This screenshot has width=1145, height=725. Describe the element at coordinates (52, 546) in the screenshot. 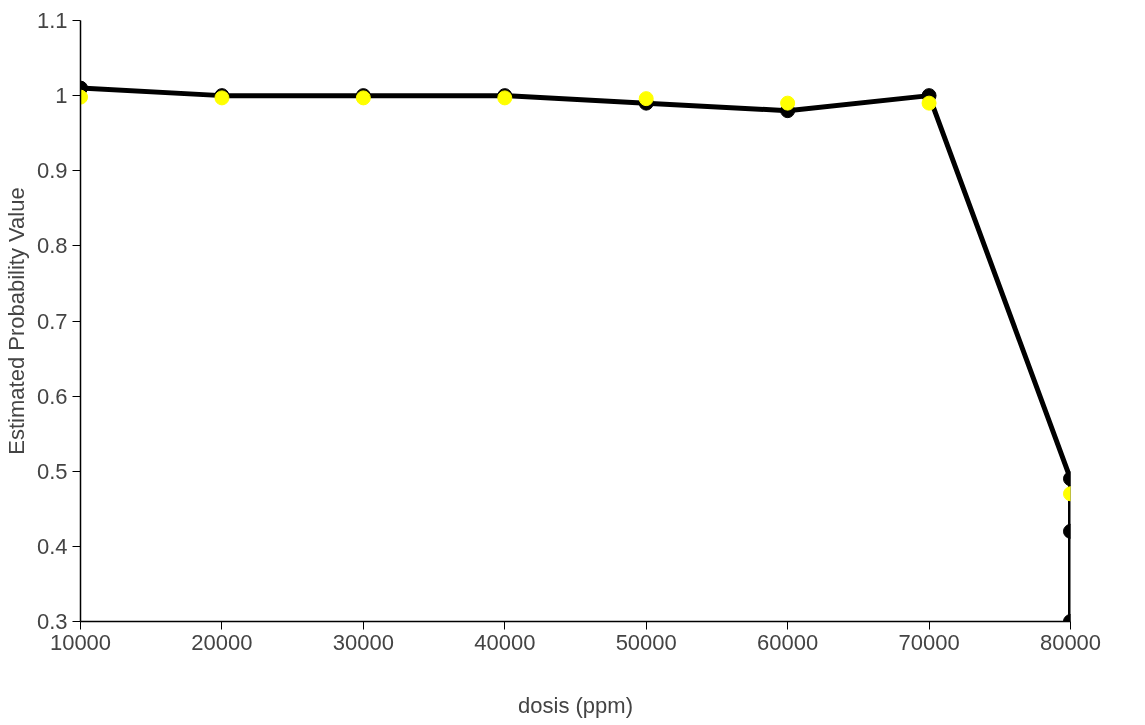

I see `y-tick-label: 0.4` at that location.